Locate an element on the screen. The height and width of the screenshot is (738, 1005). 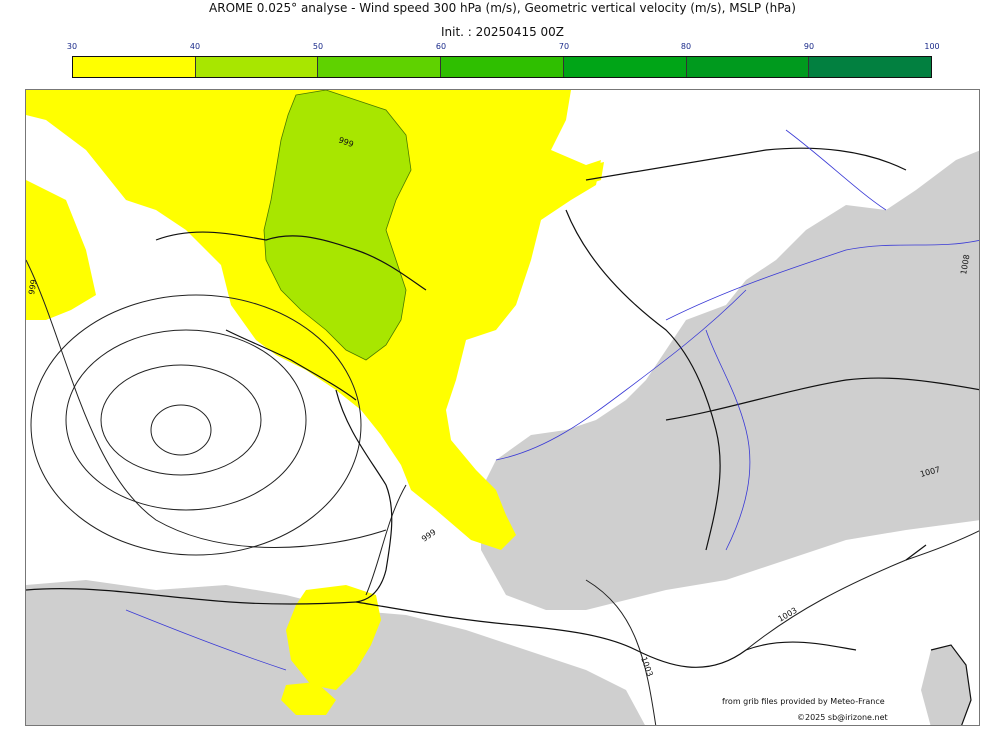
coastline-iberia-north is located at coordinates (191, 596).